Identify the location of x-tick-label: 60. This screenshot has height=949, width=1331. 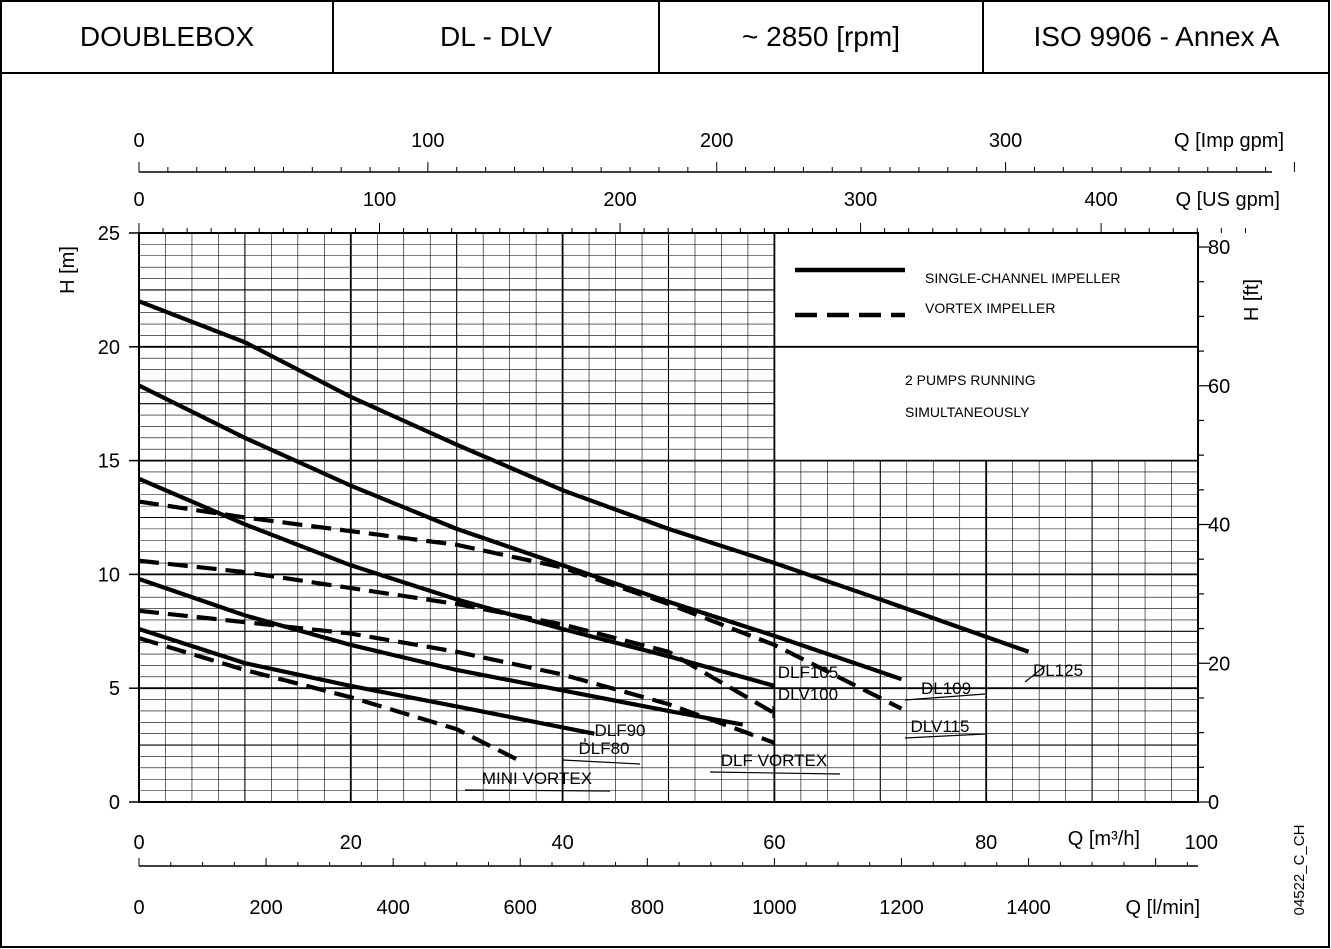
(774, 843).